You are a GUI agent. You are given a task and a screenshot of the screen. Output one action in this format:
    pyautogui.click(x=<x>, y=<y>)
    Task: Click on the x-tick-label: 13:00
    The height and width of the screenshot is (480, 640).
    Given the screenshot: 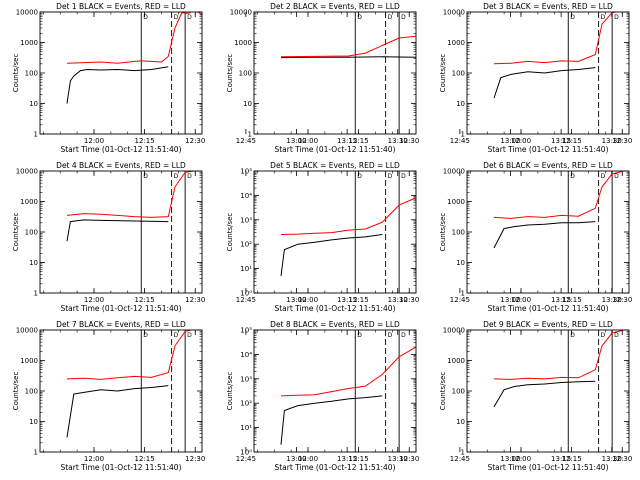 What is the action you would take?
    pyautogui.click(x=296, y=459)
    